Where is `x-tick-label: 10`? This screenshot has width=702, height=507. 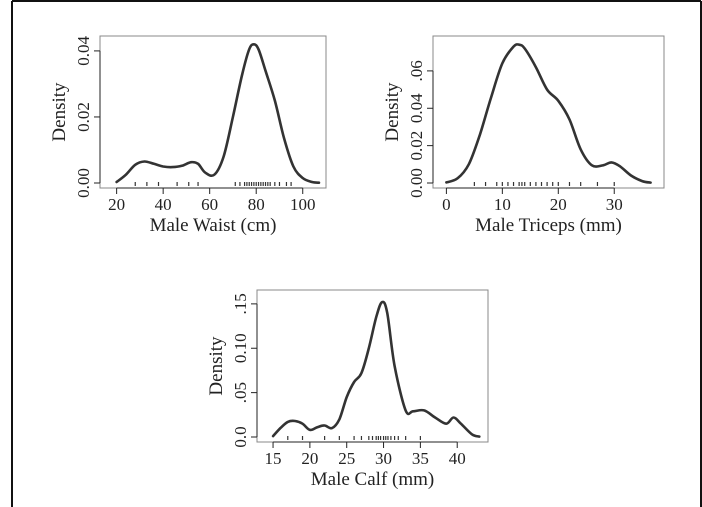 x-tick-label: 10 is located at coordinates (502, 204).